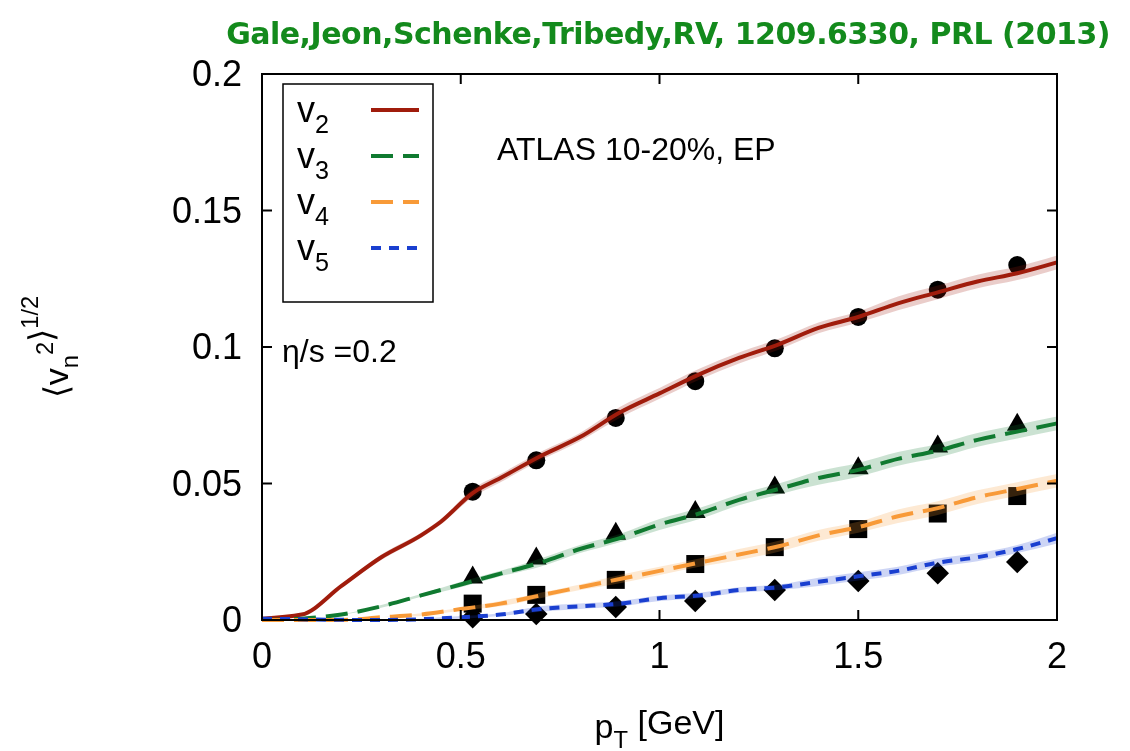  Describe the element at coordinates (339, 351) in the screenshot. I see `annotation: η/s =0.2` at that location.